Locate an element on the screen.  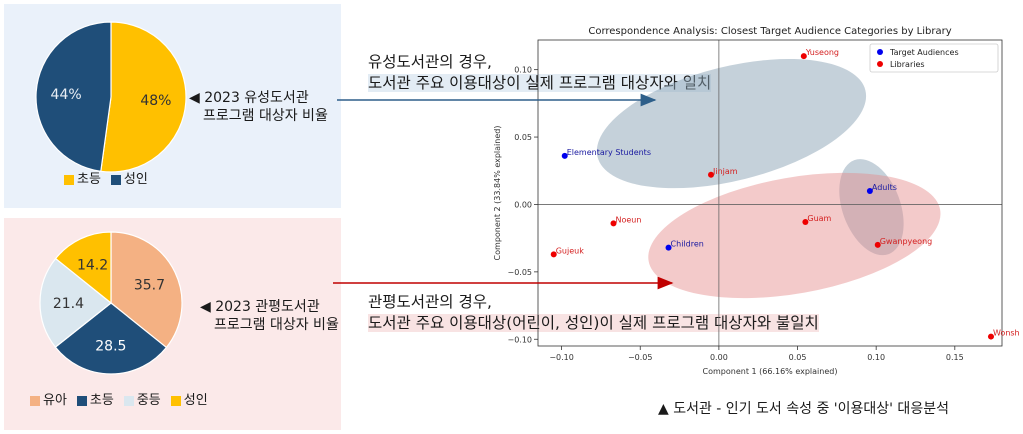
target-group-ellipse is located at coordinates (731, 123).